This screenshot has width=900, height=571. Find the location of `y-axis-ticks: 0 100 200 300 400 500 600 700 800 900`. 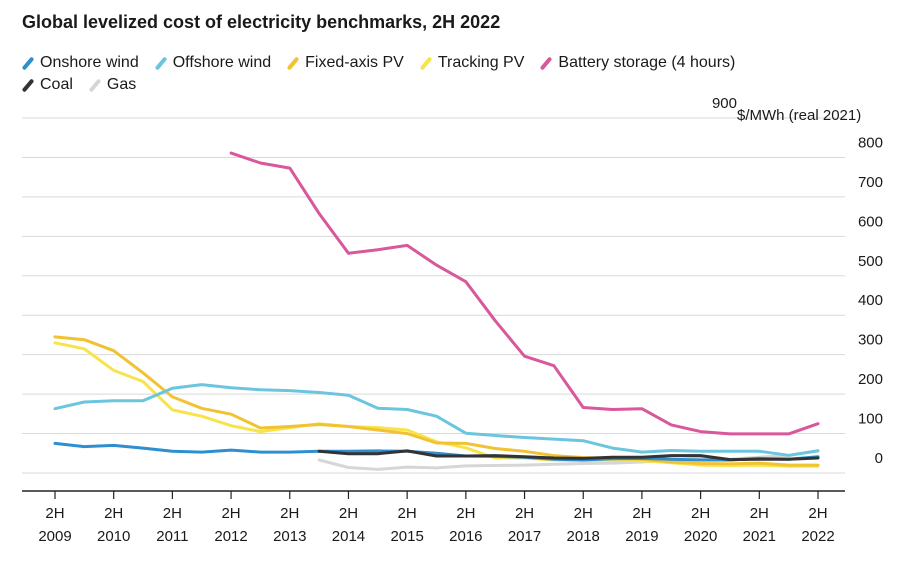

y-axis-ticks: 0 100 200 300 400 500 600 700 800 900 is located at coordinates (797, 281).